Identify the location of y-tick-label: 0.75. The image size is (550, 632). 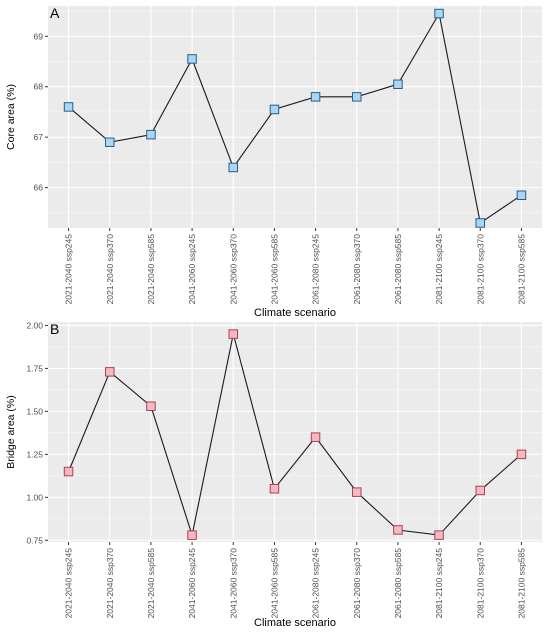
(34, 540).